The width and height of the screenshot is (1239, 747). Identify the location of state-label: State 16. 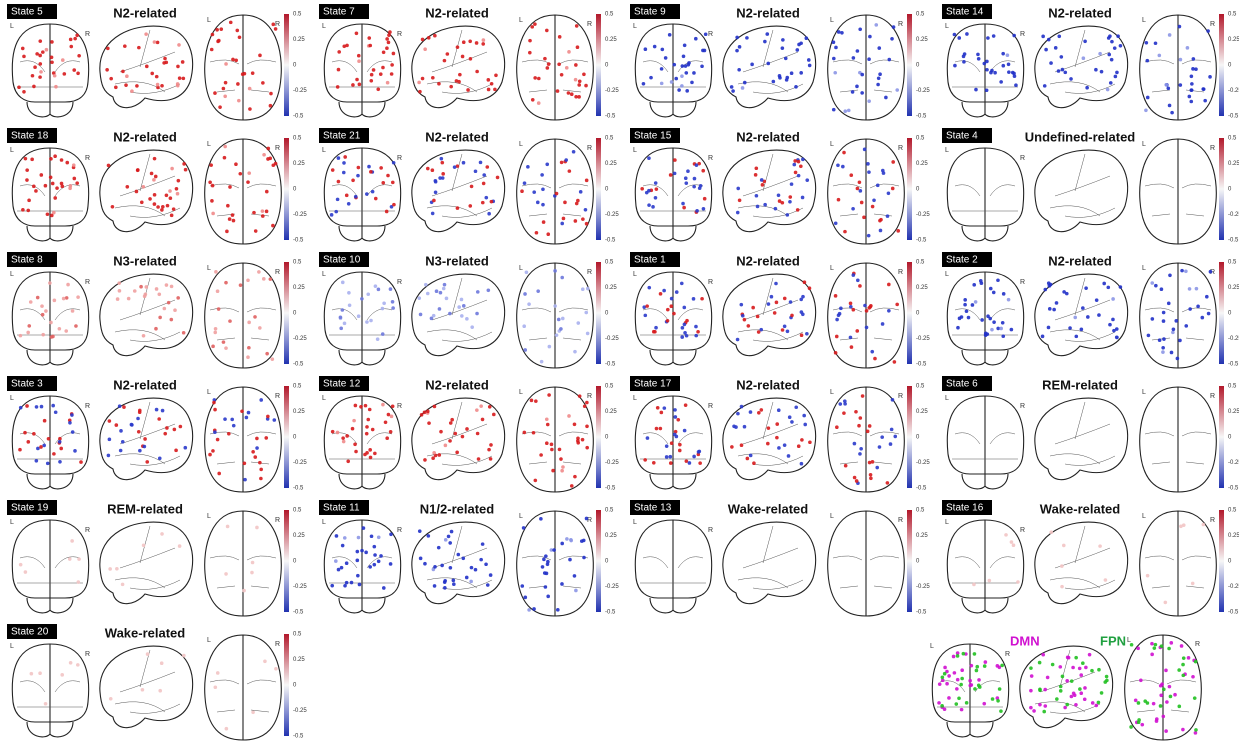
(965, 508).